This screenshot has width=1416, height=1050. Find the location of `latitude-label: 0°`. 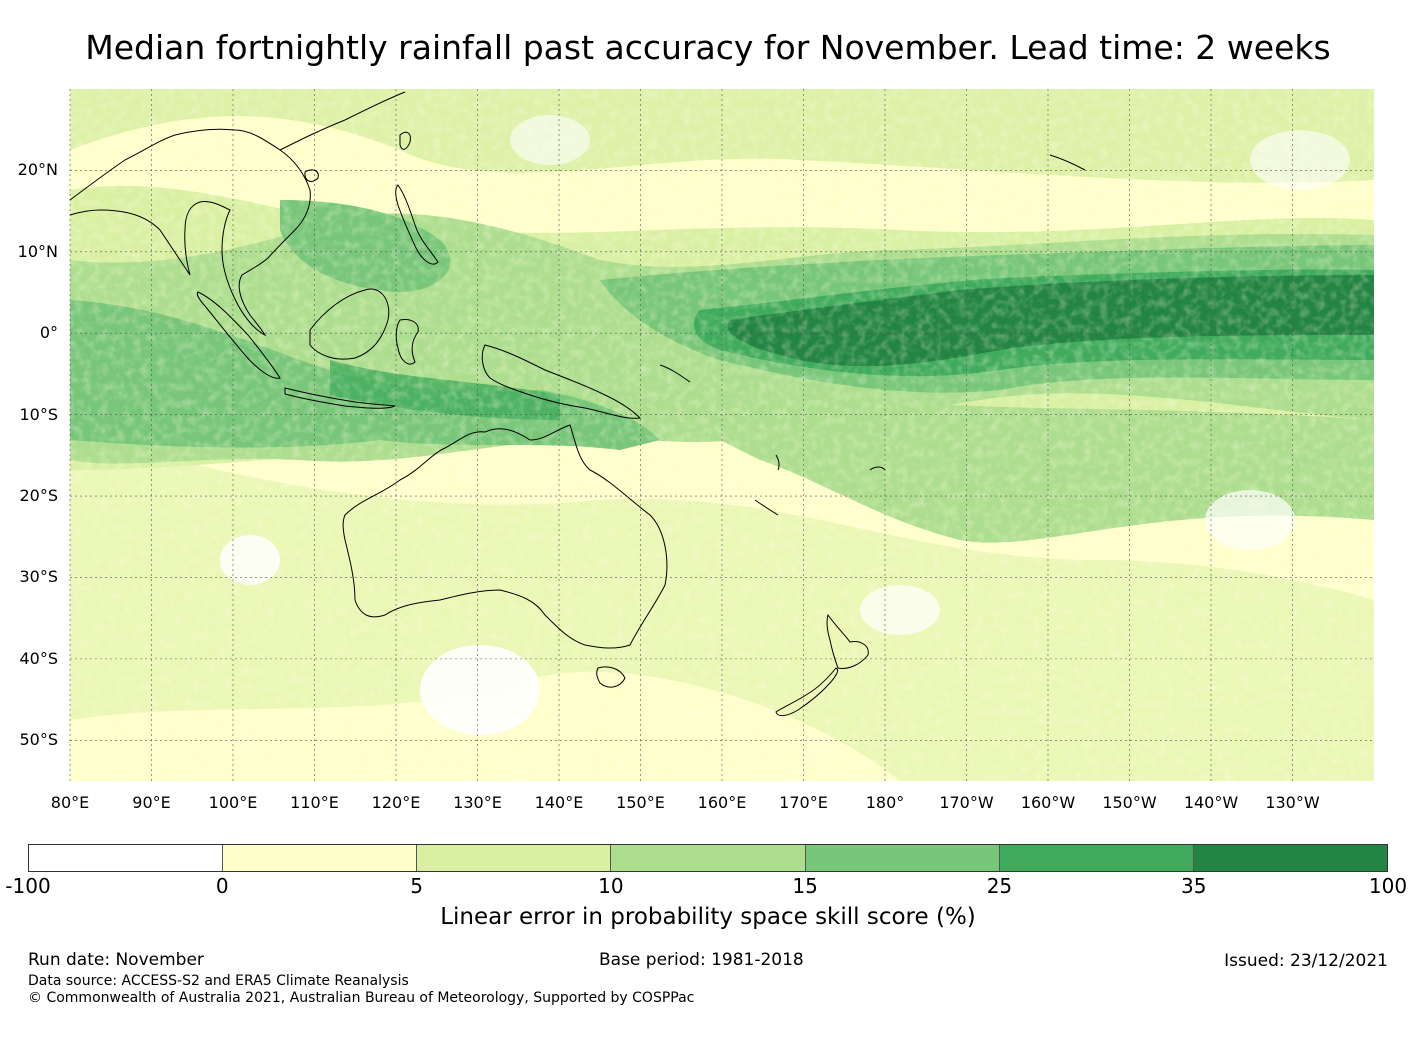

latitude-label: 0° is located at coordinates (48, 333).